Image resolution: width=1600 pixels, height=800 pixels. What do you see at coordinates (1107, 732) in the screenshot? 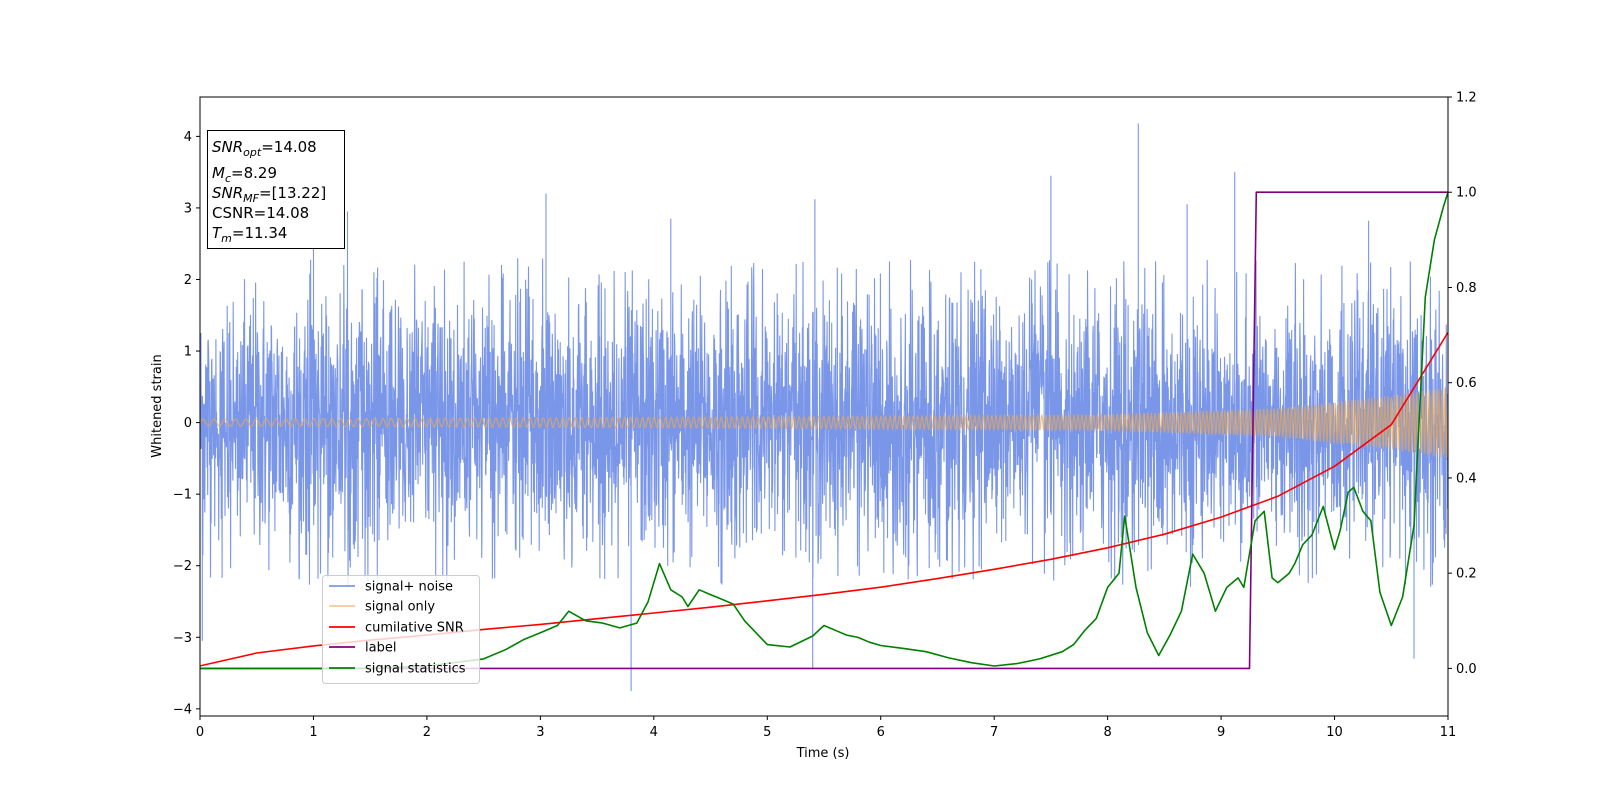
I see `x-tick-label: 8` at bounding box center [1107, 732].